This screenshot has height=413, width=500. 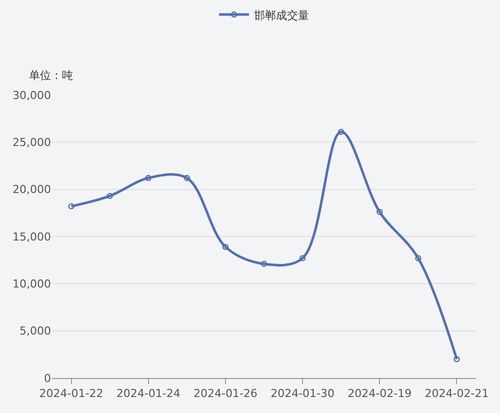 What do you see at coordinates (380, 393) in the screenshot?
I see `x-tick-label: 2024-02-19` at bounding box center [380, 393].